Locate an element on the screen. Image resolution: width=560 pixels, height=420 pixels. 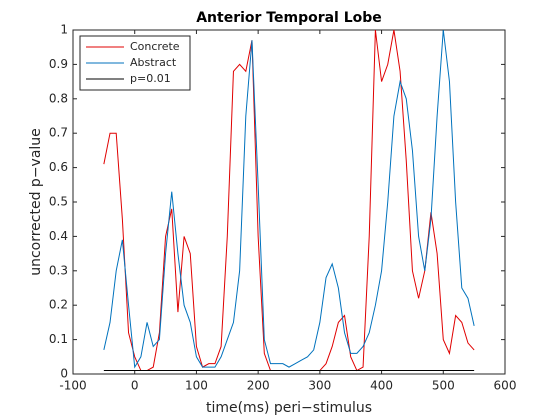
y-tick-label: 0.3 is located at coordinates (58, 270).